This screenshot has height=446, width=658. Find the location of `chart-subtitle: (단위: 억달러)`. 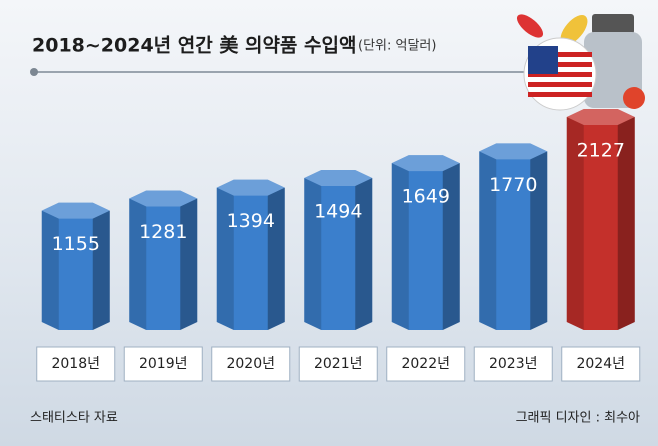

chart-subtitle: (단위: 억달러) is located at coordinates (397, 46).